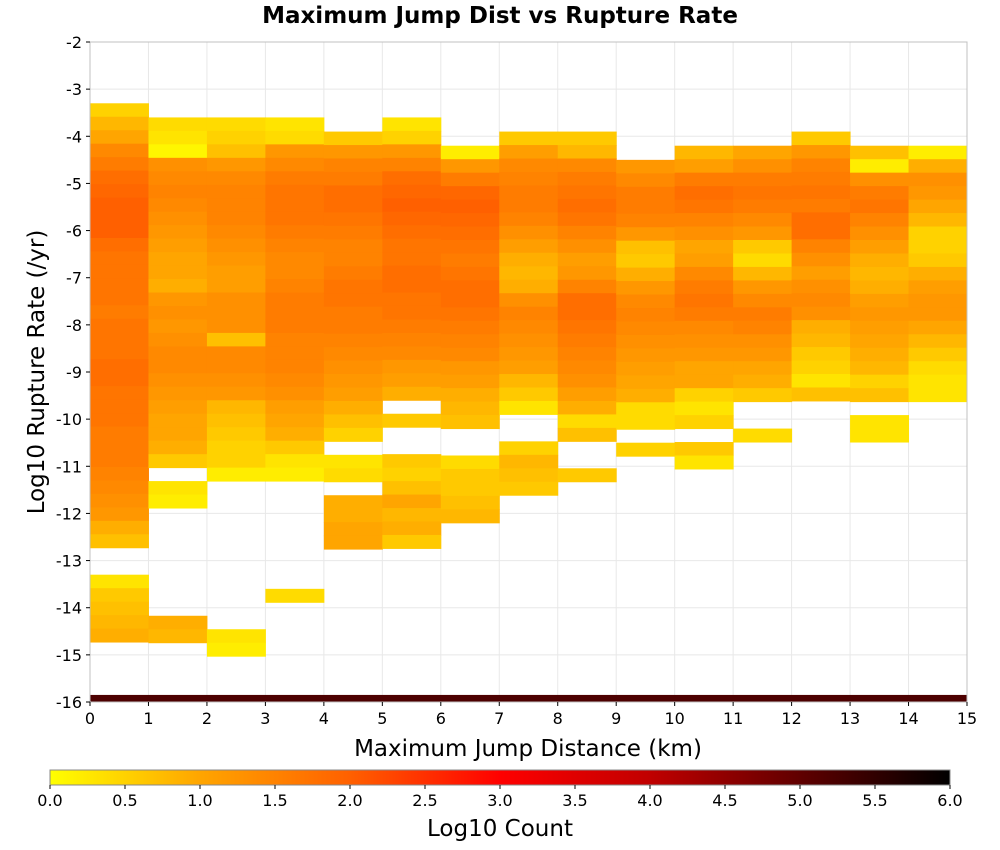 Image resolution: width=1000 pixels, height=850 pixels. I want to click on y-tick-label: -12, so click(69, 513).